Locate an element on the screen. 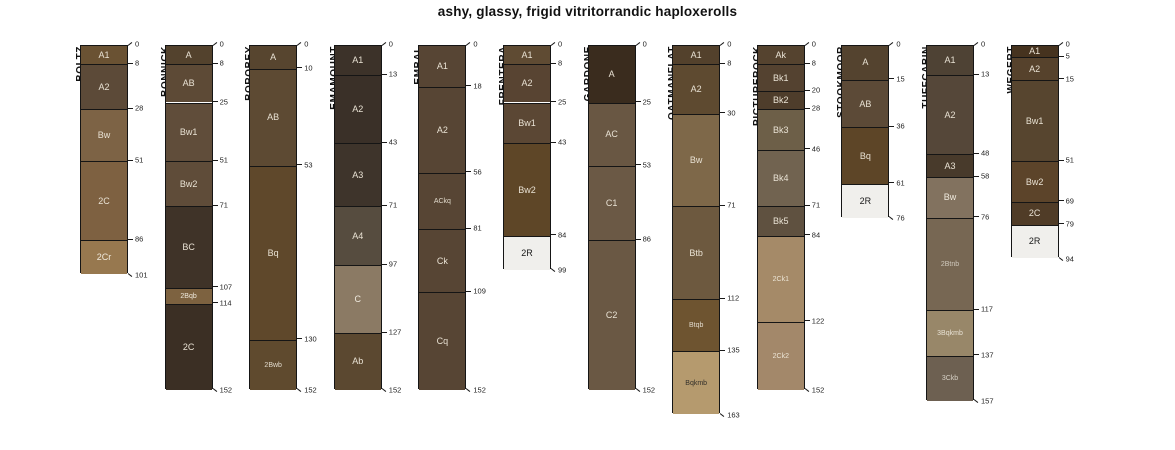 The image size is (1175, 450). horizon-label: A3 is located at coordinates (950, 165).